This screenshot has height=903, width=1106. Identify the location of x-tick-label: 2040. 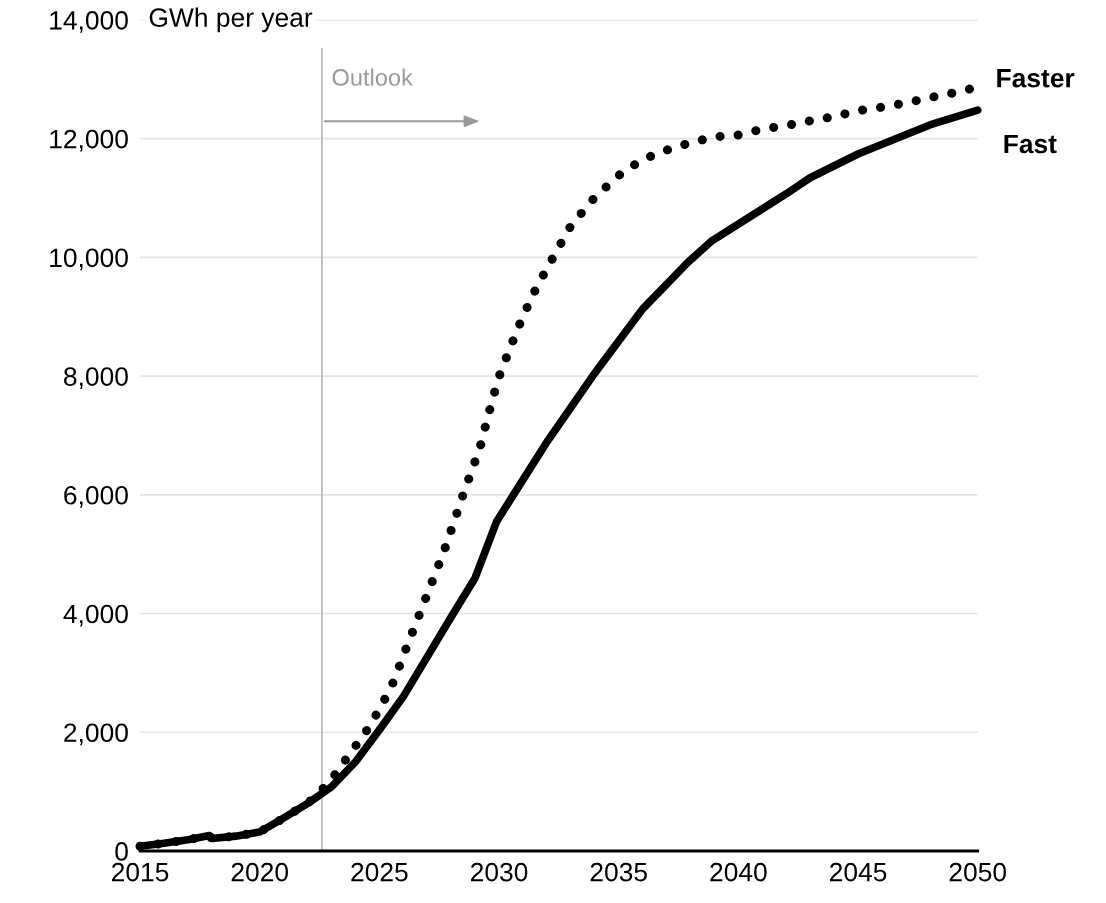
(738, 872).